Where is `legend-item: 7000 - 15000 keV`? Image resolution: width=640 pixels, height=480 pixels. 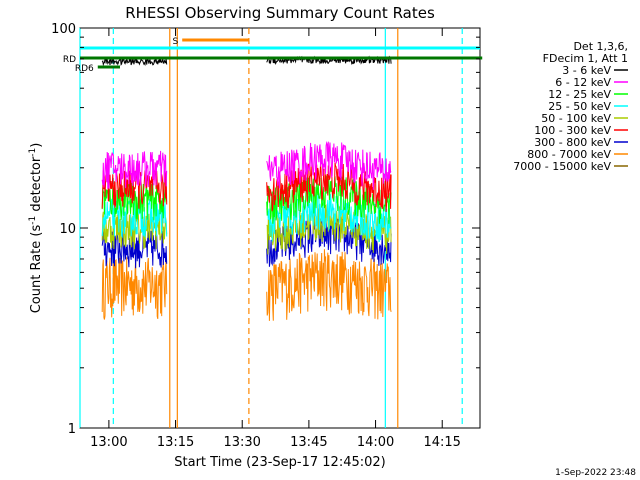 legend-item: 7000 - 15000 keV is located at coordinates (562, 166).